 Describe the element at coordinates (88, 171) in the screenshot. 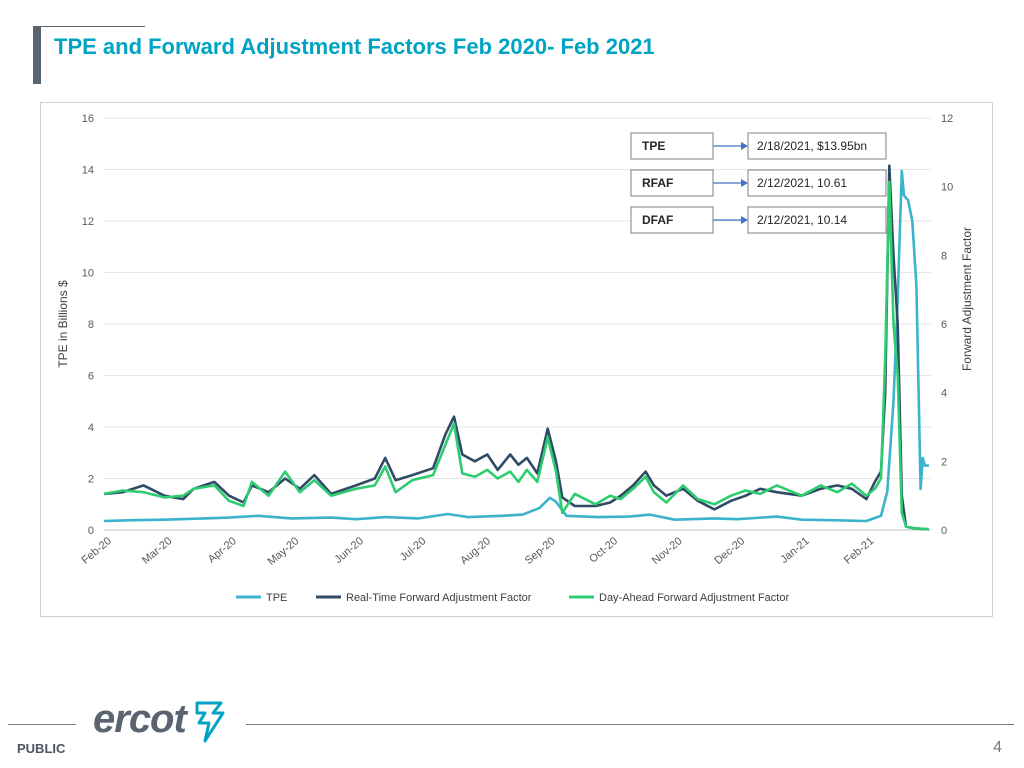

I see `y-tick-label: 14` at that location.